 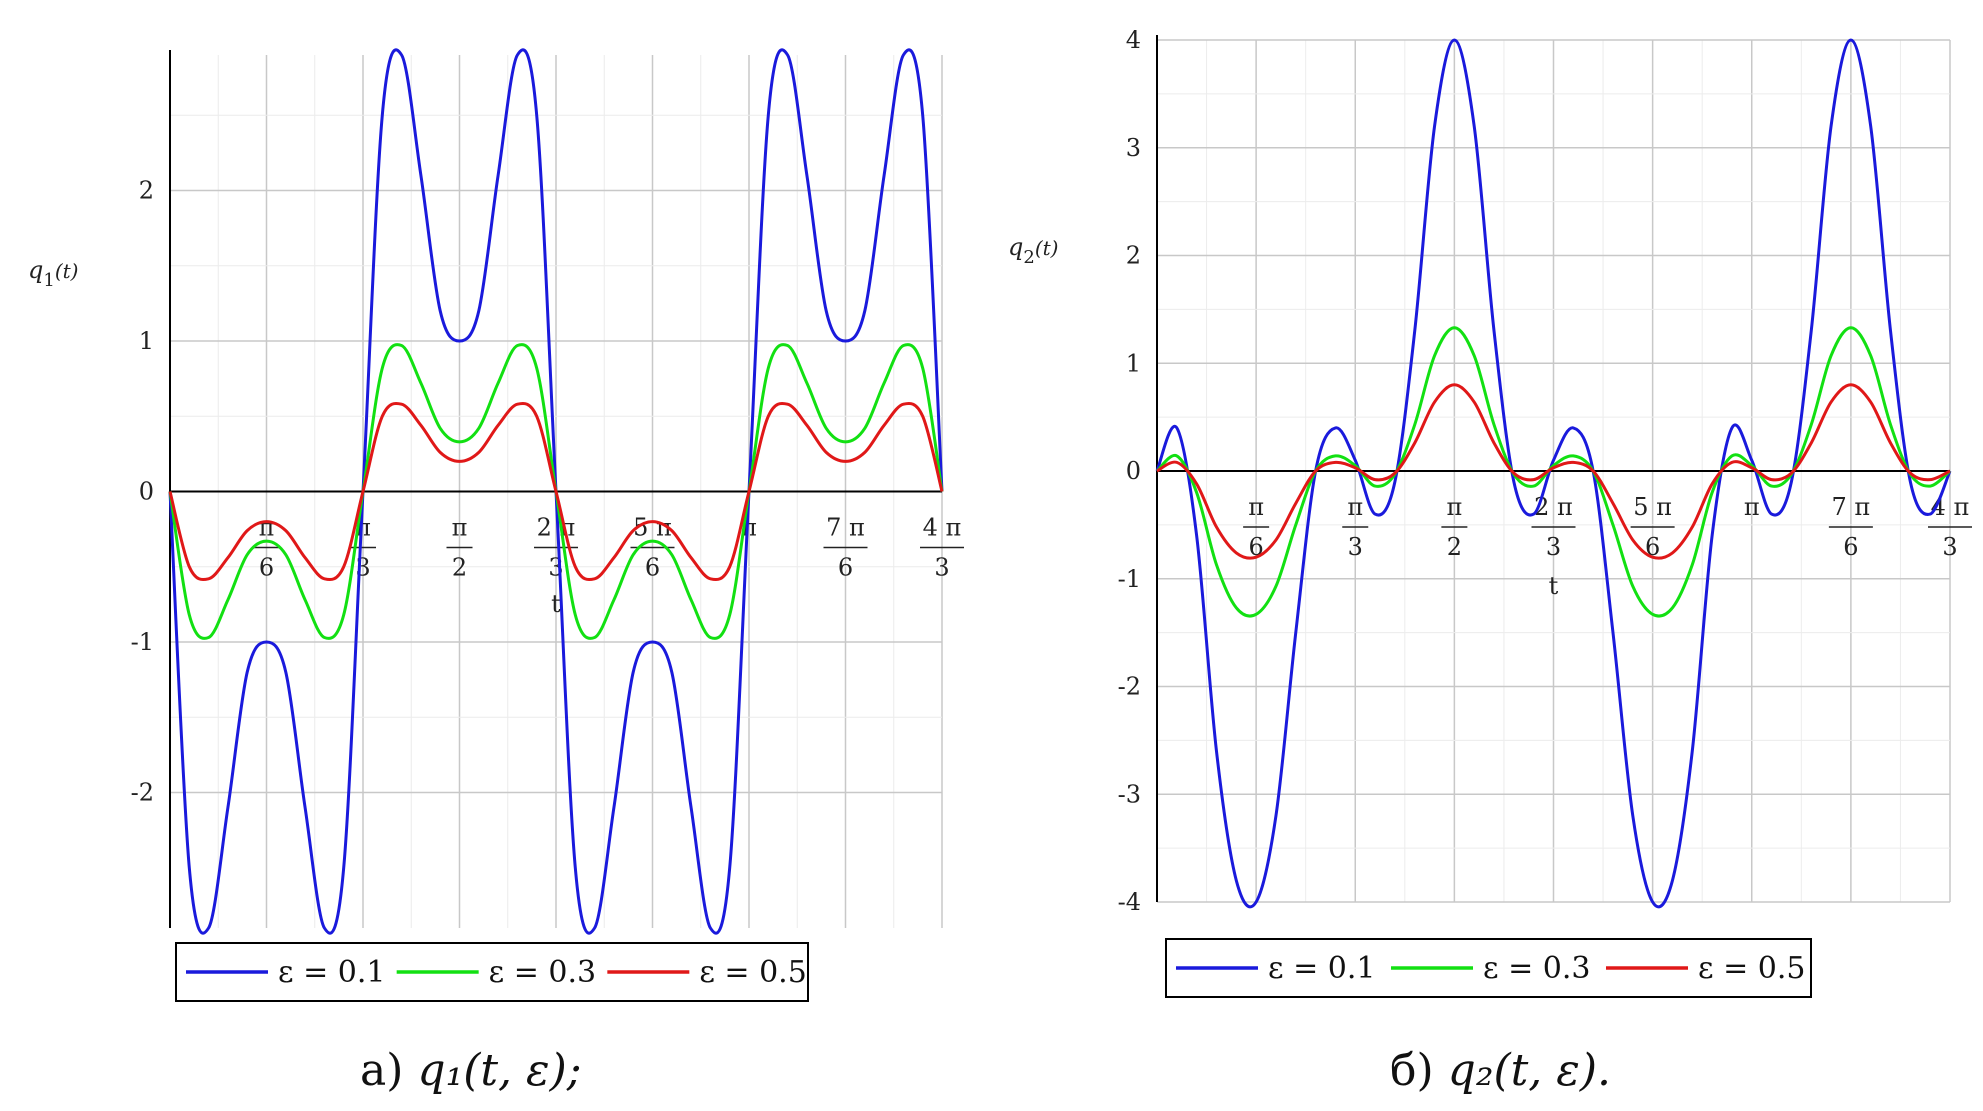 What do you see at coordinates (1129, 794) in the screenshot?
I see `y-tick-label: -3` at bounding box center [1129, 794].